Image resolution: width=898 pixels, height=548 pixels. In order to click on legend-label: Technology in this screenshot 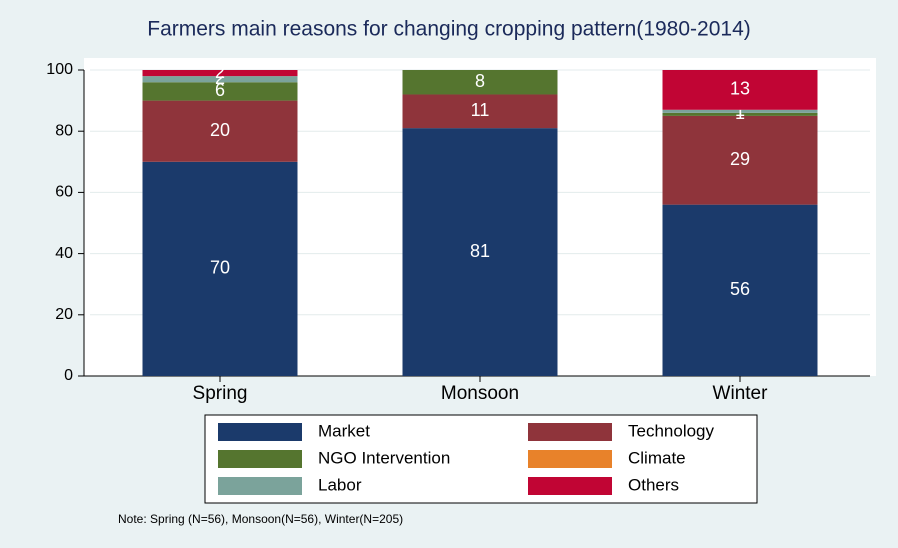, I will do `click(671, 430)`.